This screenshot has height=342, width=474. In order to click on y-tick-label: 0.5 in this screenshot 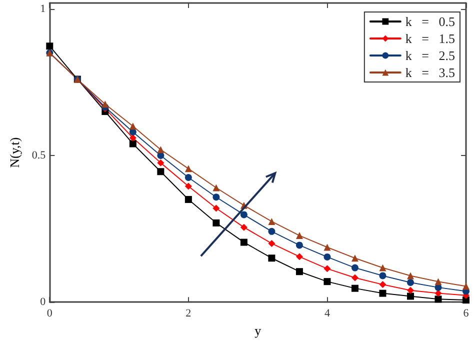, I will do `click(39, 155)`.